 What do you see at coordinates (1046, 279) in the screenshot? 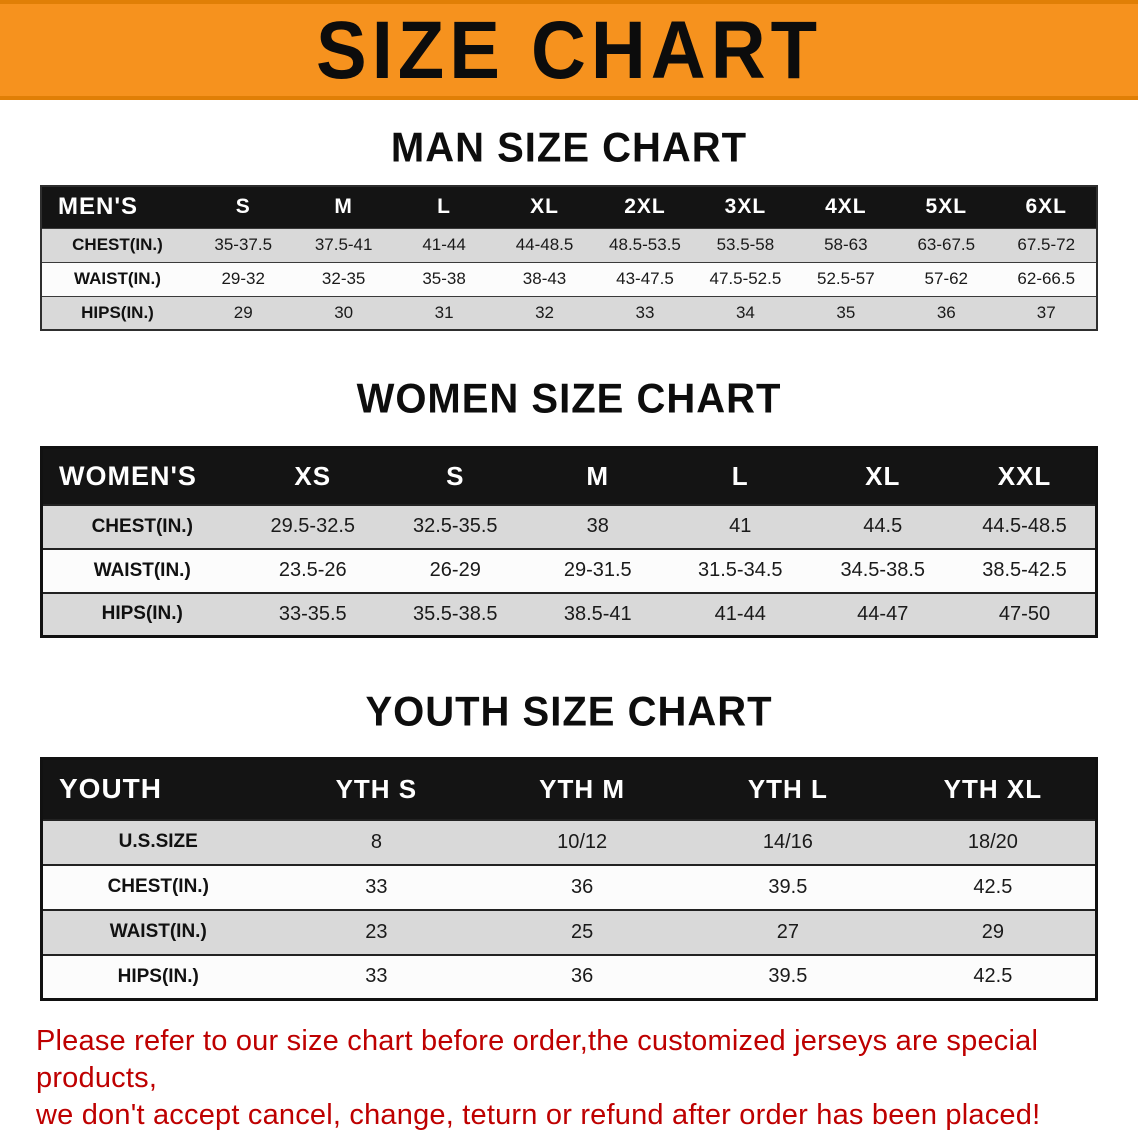
I see `measurement-value-cell: 62-66.5` at bounding box center [1046, 279].